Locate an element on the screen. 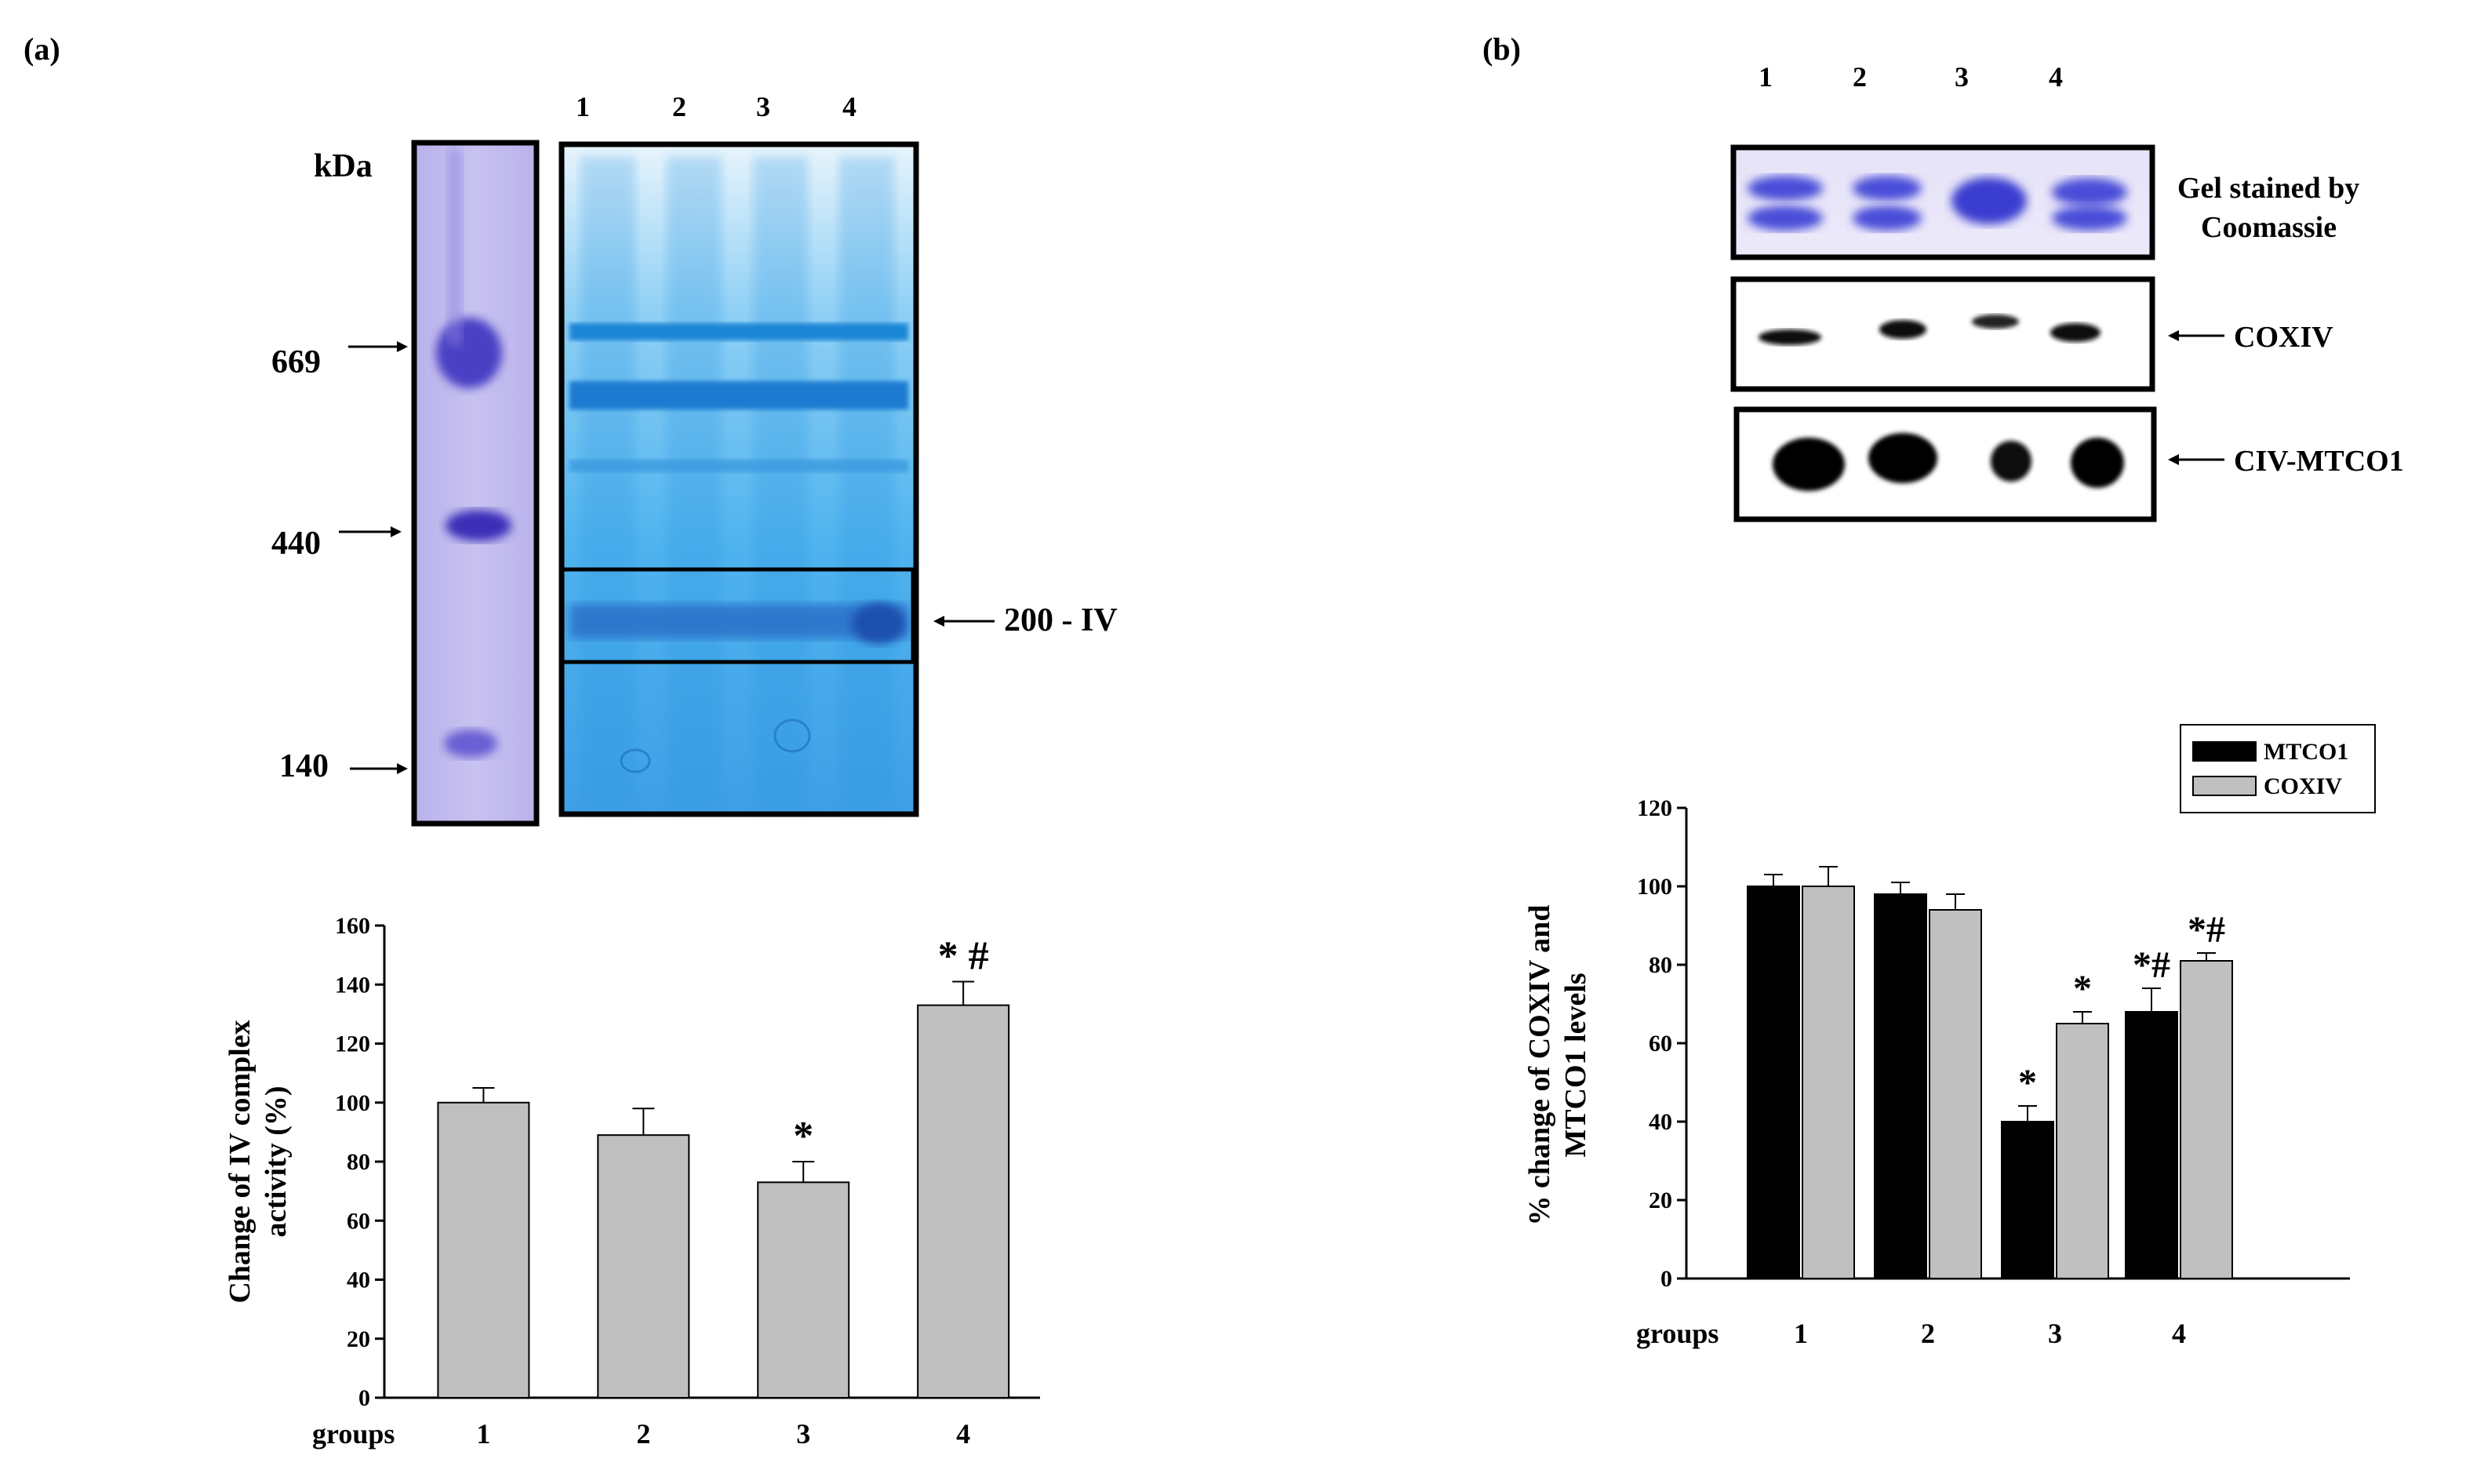 This screenshot has height=1484, width=2466. kda-label: kDa is located at coordinates (343, 166).